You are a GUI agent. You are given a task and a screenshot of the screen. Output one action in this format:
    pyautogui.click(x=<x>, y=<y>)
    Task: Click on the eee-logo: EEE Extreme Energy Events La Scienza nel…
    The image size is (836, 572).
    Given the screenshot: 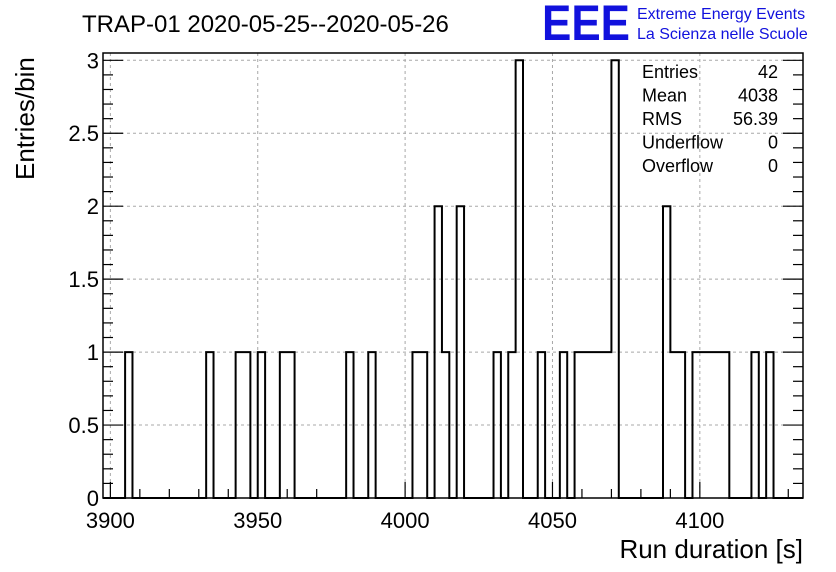 What is the action you would take?
    pyautogui.click(x=675, y=25)
    